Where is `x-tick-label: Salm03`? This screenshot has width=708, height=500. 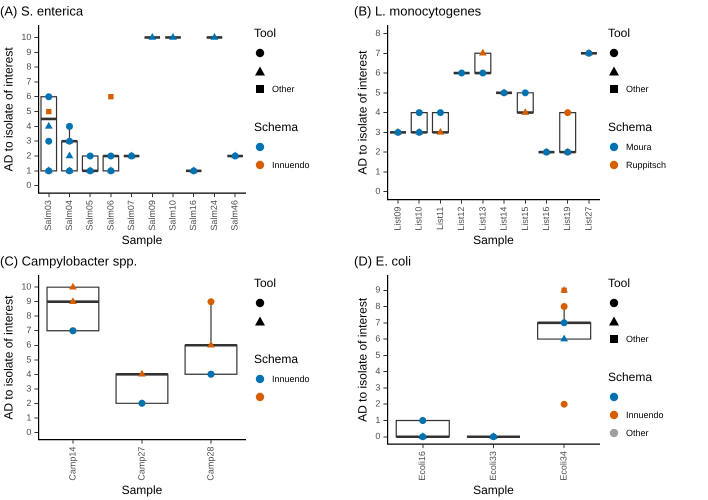 x-tick-label: Salm03 is located at coordinates (48, 215).